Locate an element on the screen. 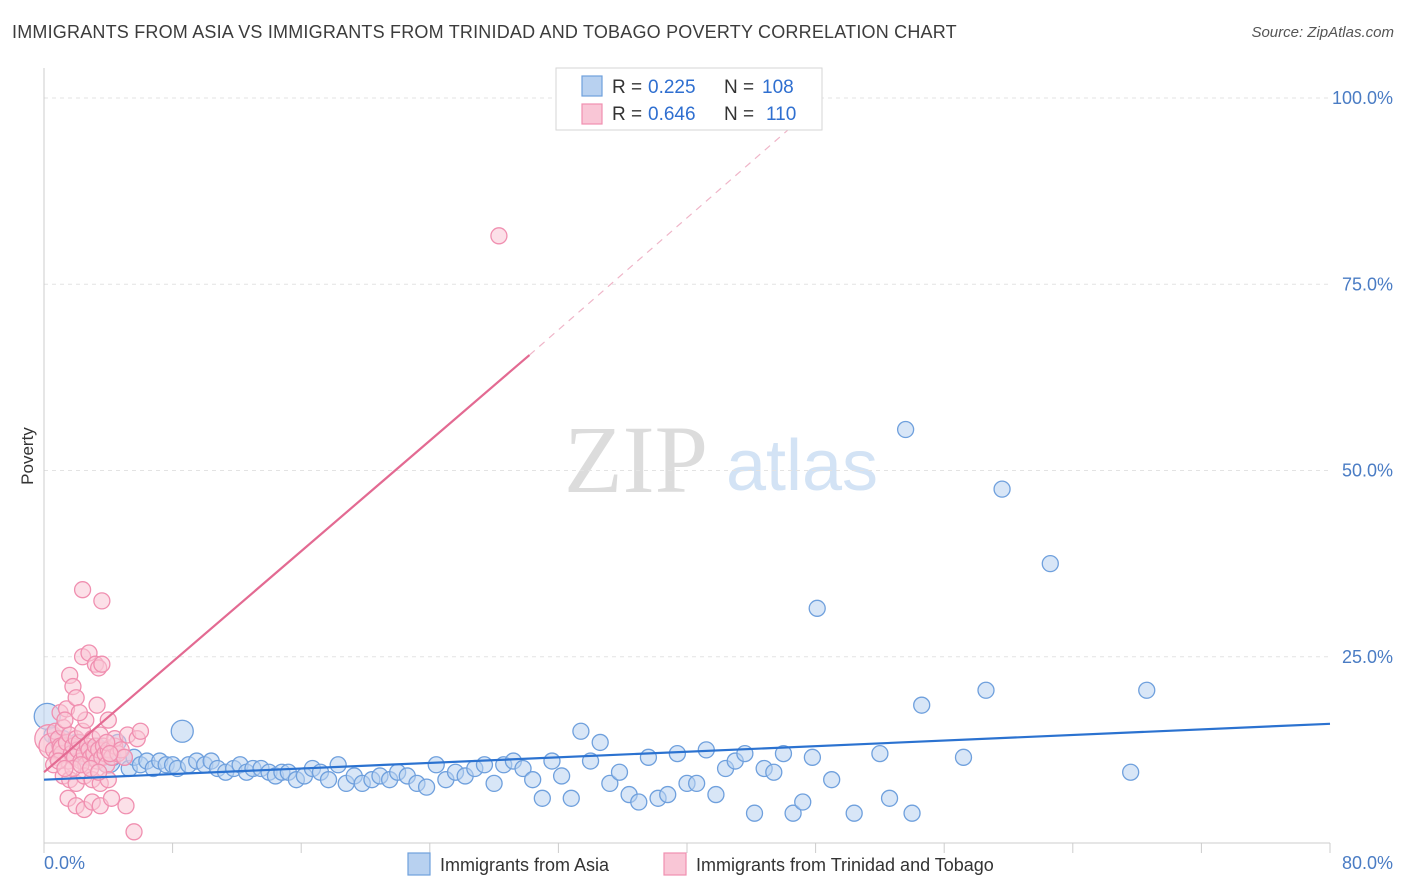 This screenshot has width=1406, height=892. y-tick-label-2: 75.0% is located at coordinates (1367, 284).